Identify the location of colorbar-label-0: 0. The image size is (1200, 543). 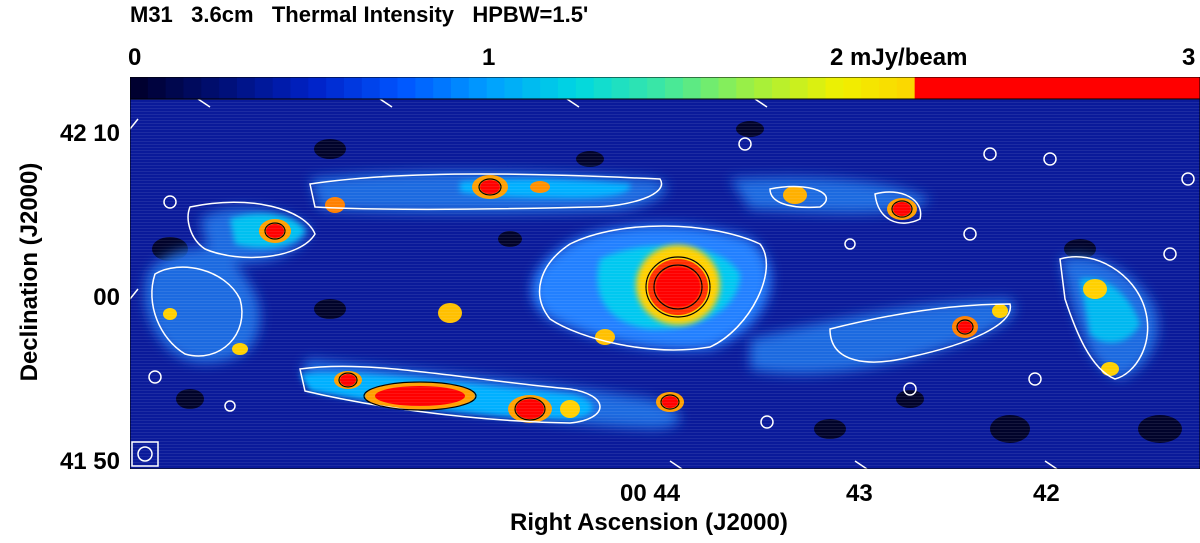
(135, 57).